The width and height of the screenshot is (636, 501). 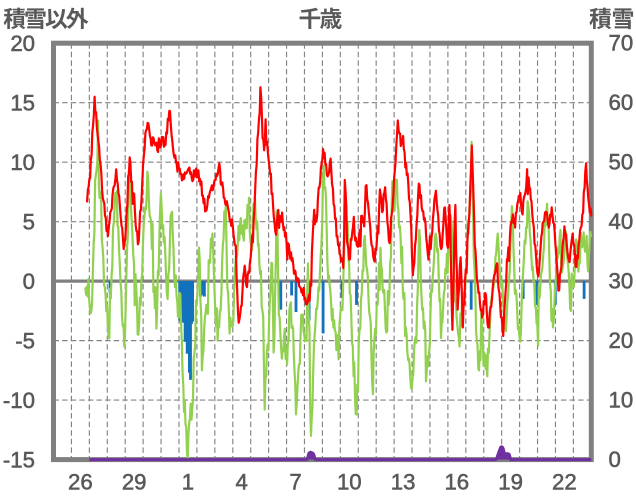 I want to click on svg-text: 15, so click(x=22, y=103).